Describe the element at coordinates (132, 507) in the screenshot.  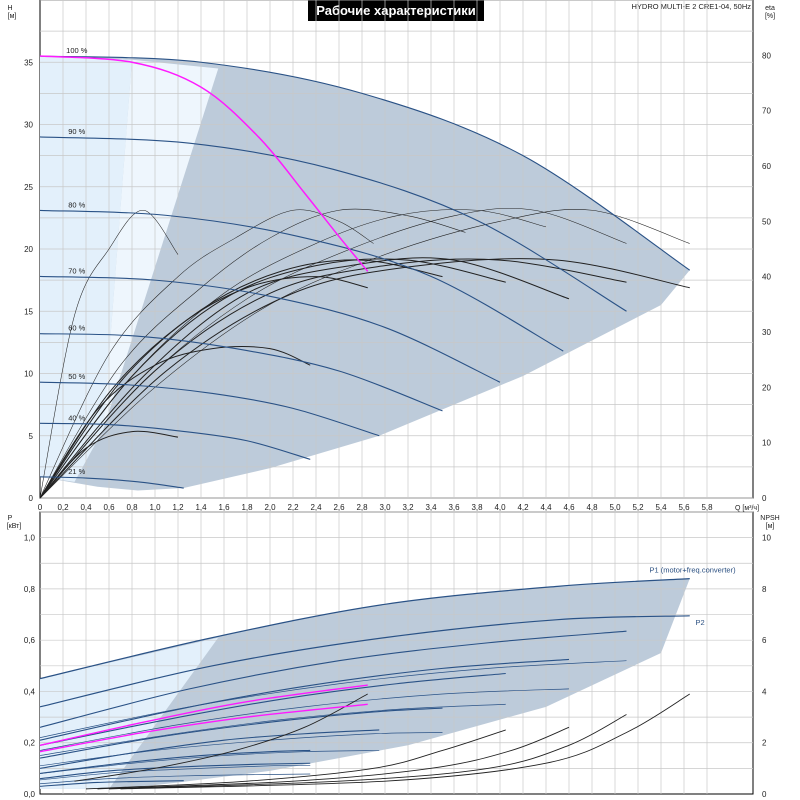
I see `x-tick-label: 0,8` at that location.